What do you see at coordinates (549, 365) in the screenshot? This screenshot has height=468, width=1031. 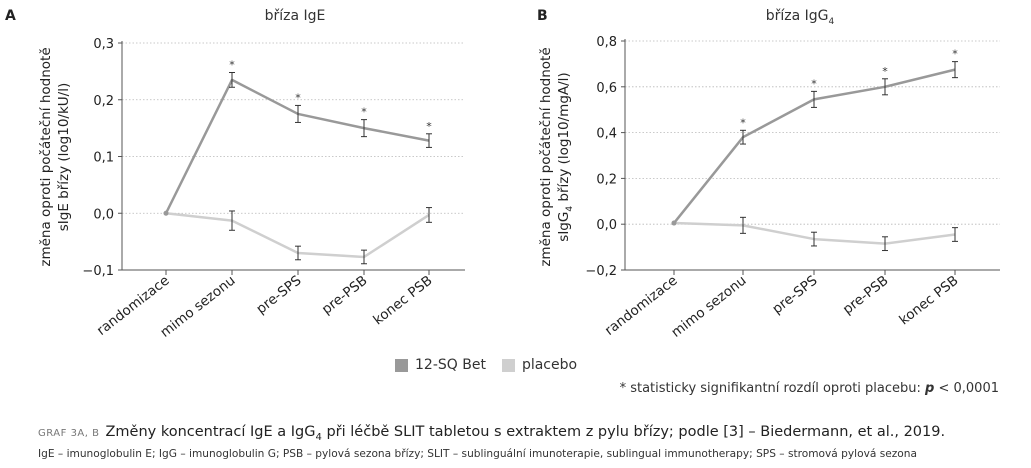 I see `legend-label-placebo: placebo` at bounding box center [549, 365].